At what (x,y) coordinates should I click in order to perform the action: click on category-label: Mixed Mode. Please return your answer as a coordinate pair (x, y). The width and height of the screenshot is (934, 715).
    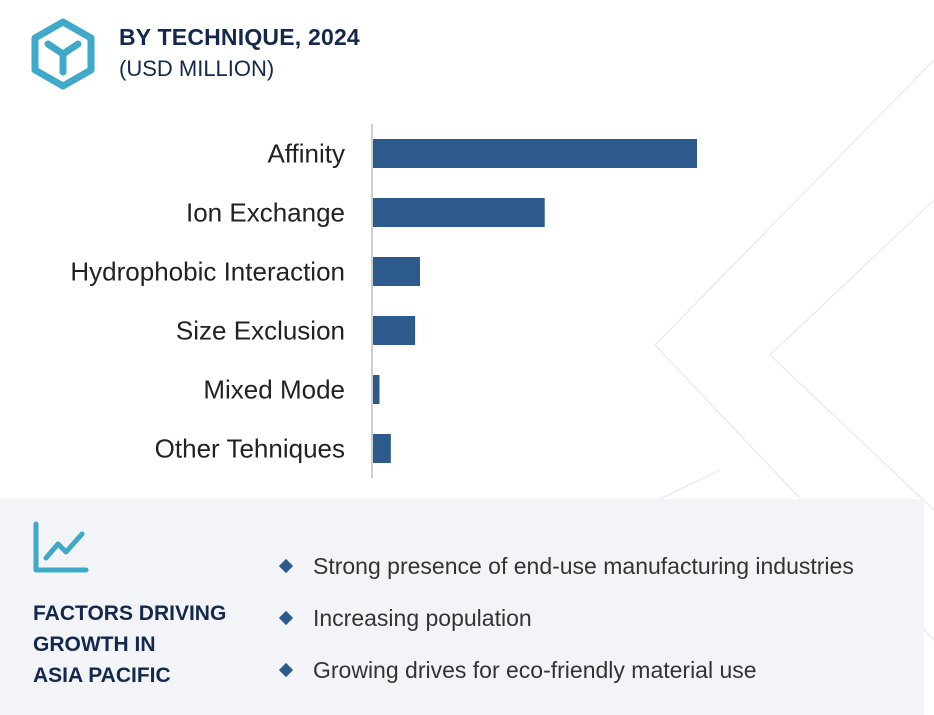
    Looking at the image, I should click on (274, 390).